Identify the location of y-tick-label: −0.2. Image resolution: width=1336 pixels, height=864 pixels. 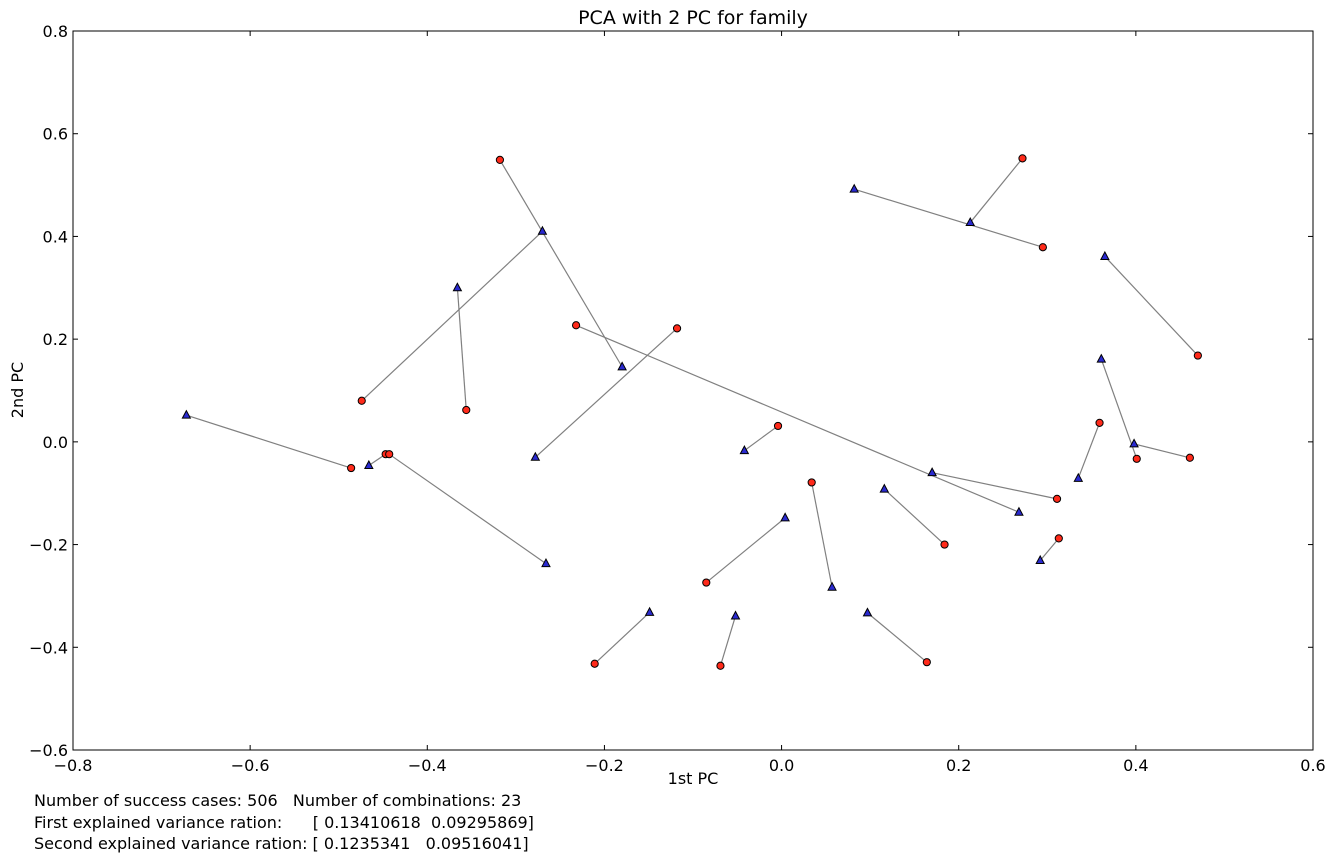
(48, 545).